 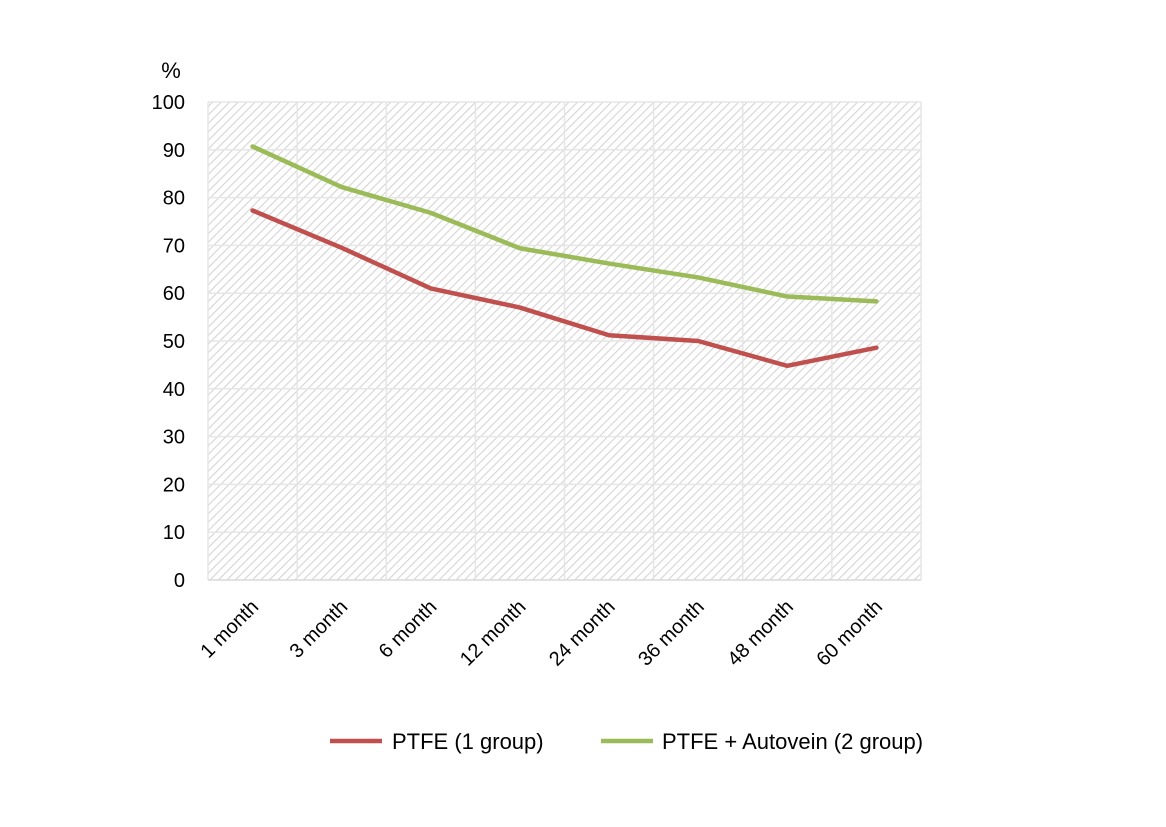 I want to click on y-tick-label: 60, so click(x=174, y=294).